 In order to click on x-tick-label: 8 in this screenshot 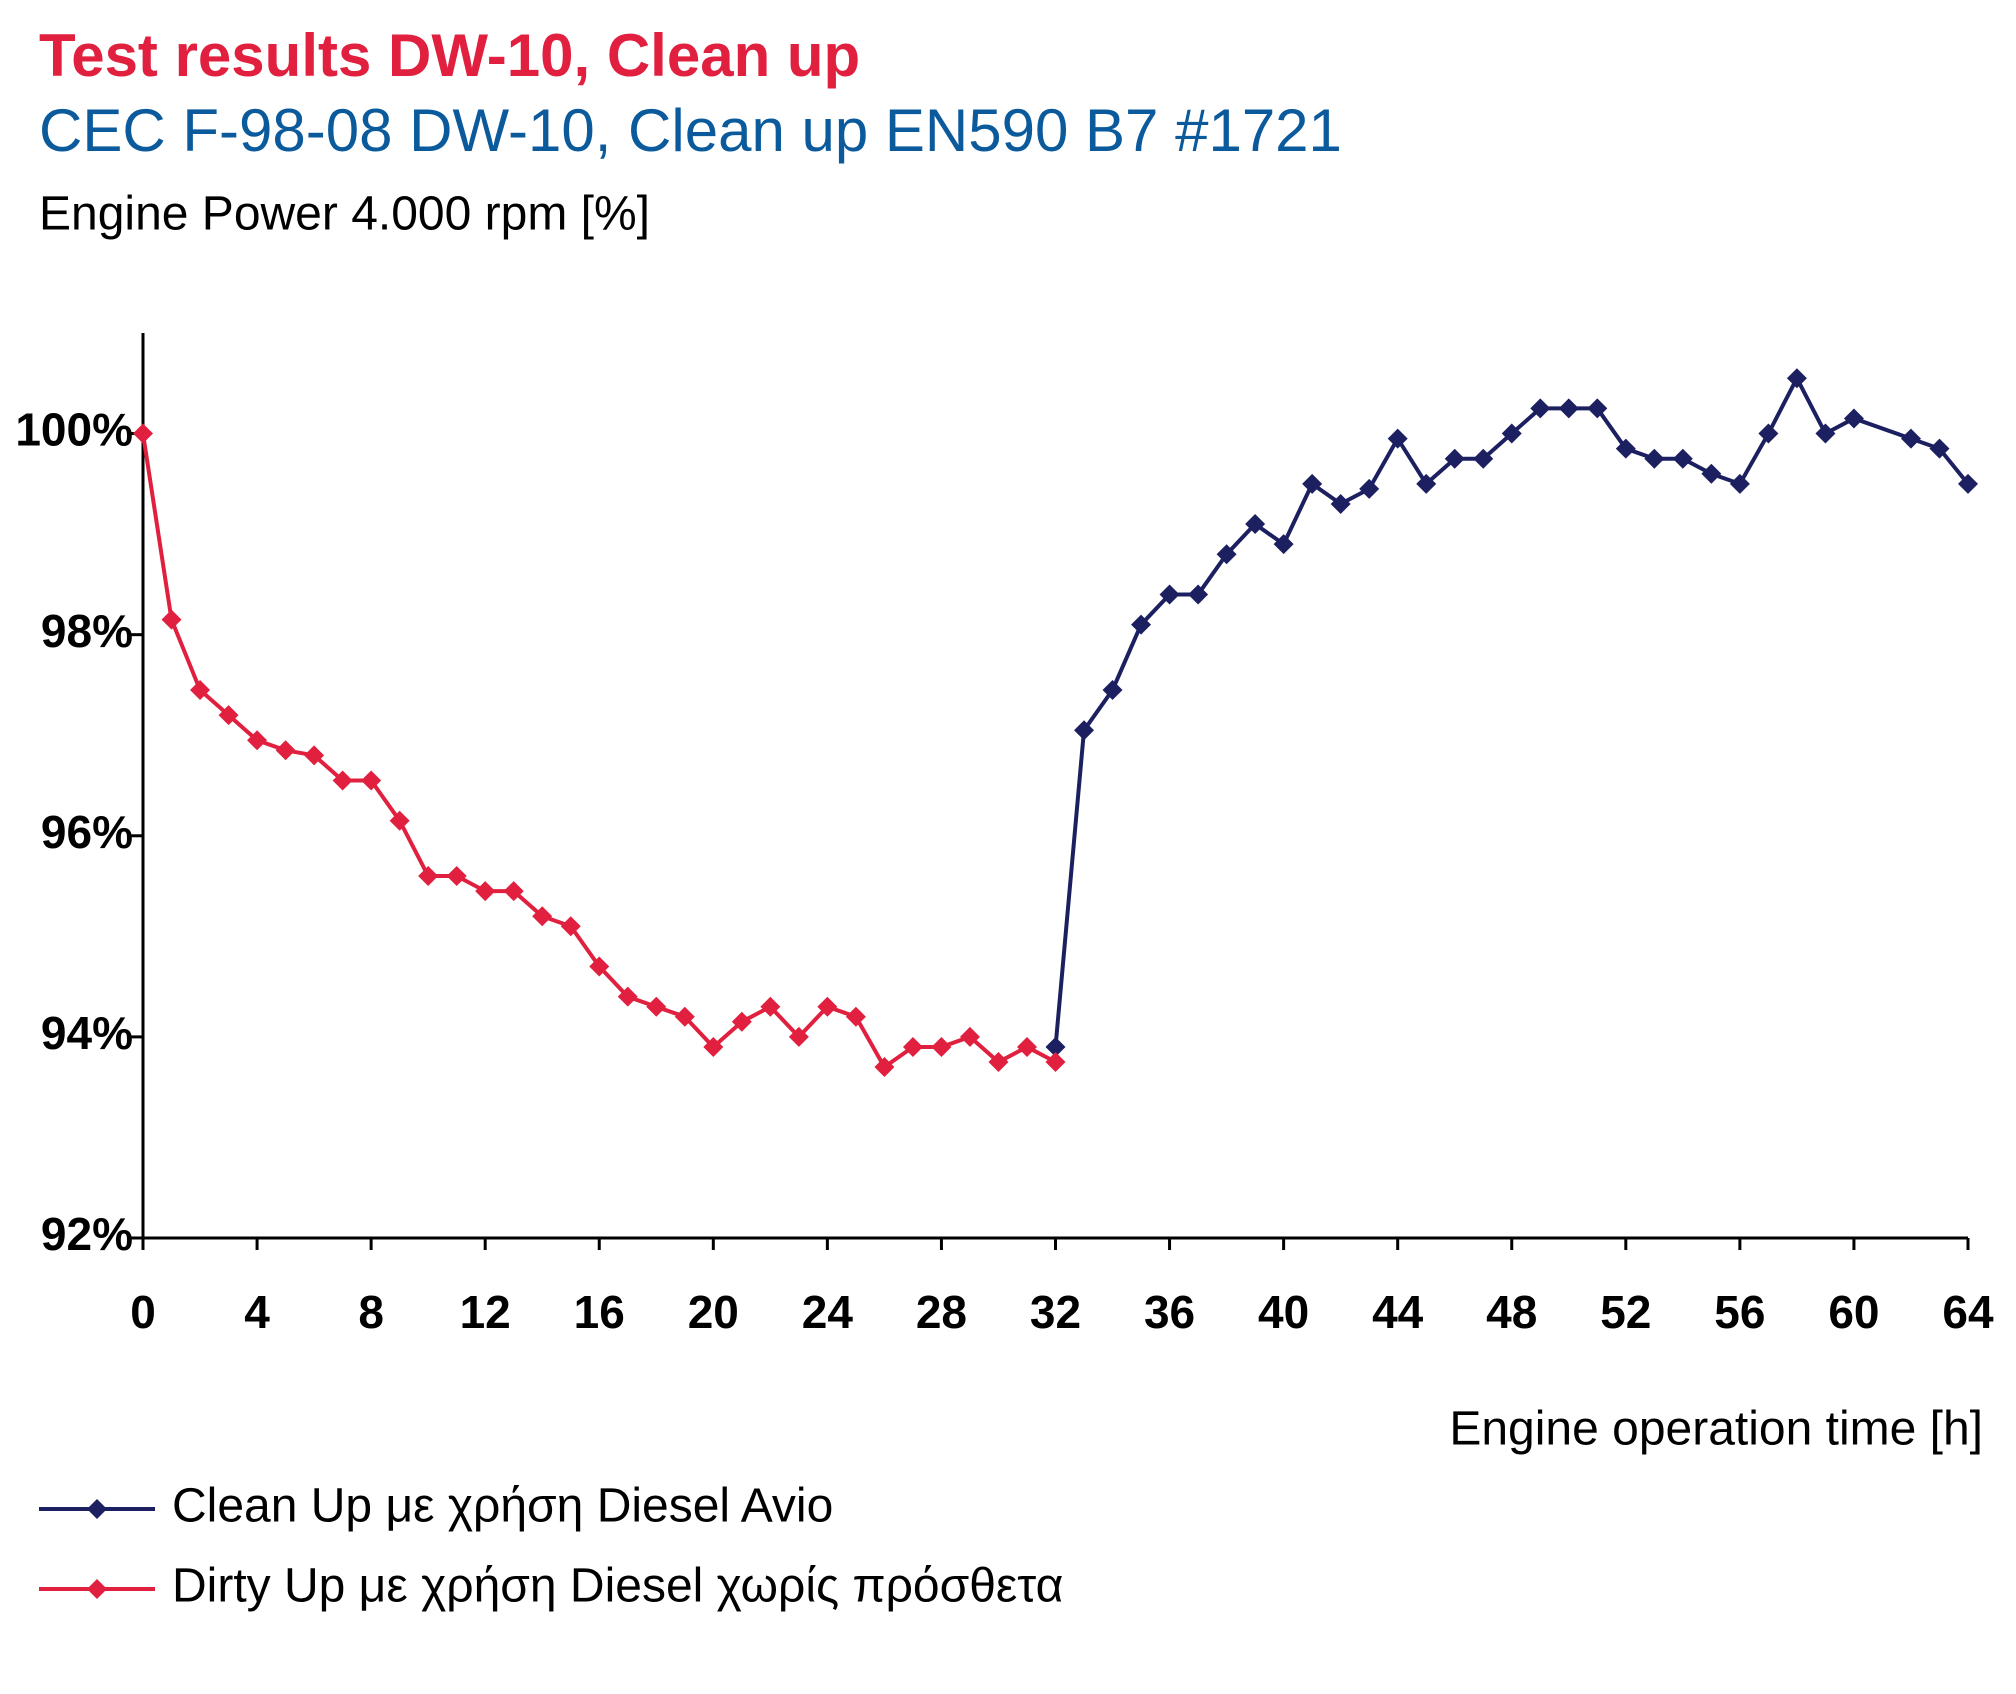, I will do `click(371, 1312)`.